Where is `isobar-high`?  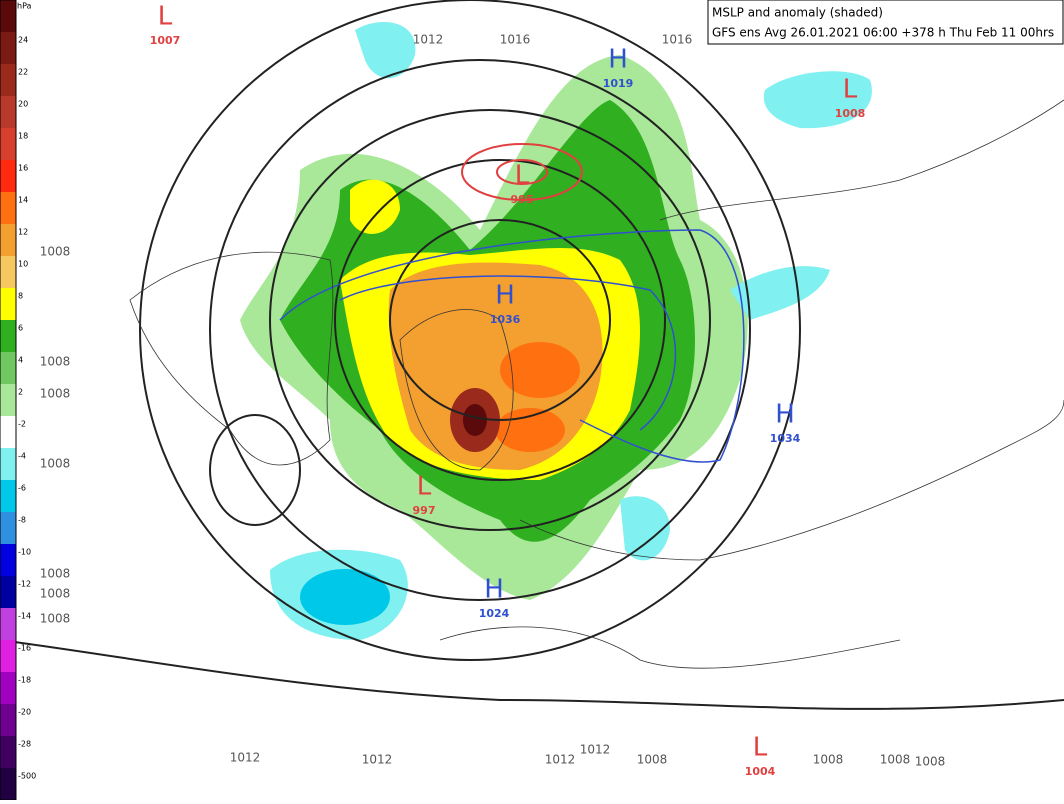
isobar-high is located at coordinates (512, 346).